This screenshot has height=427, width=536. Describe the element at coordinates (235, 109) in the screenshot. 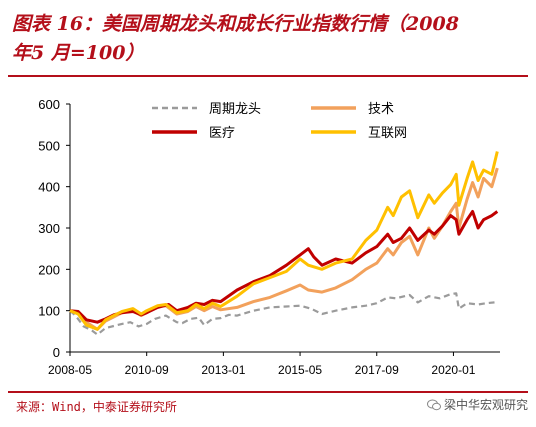

I see `legend-label-1: 周期龙头` at that location.